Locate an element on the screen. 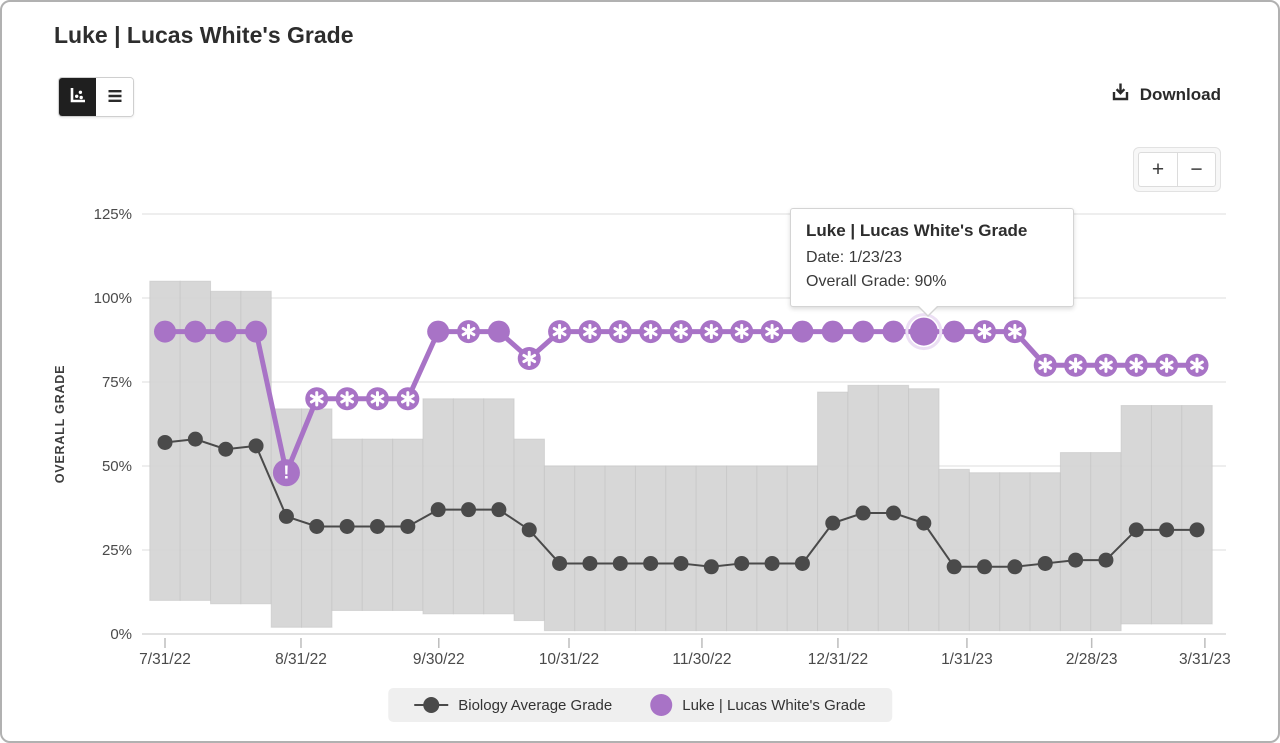 This screenshot has height=743, width=1280. tooltip-date: Date: 1/23/23 is located at coordinates (854, 257).